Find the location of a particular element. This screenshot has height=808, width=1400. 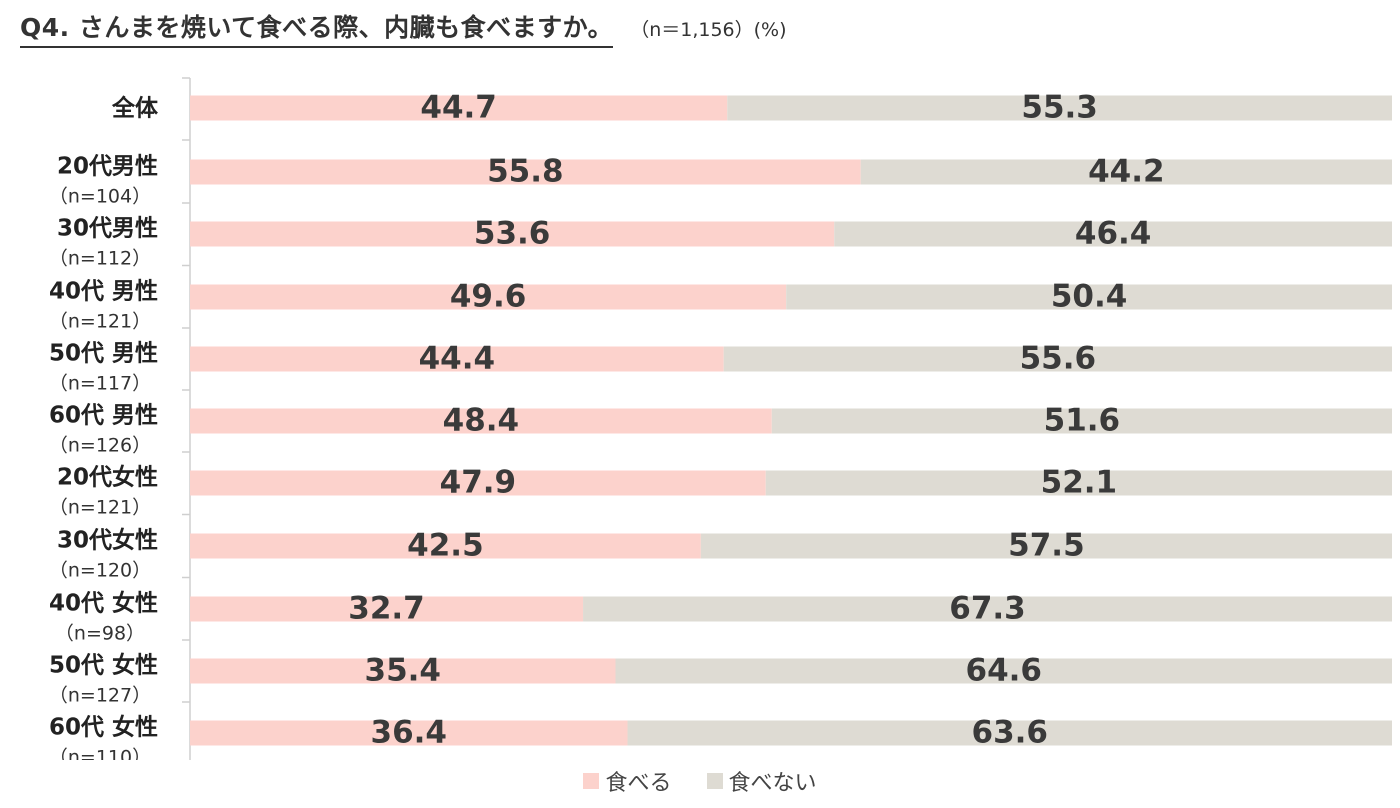

legend-swatch-eat is located at coordinates (591, 781).